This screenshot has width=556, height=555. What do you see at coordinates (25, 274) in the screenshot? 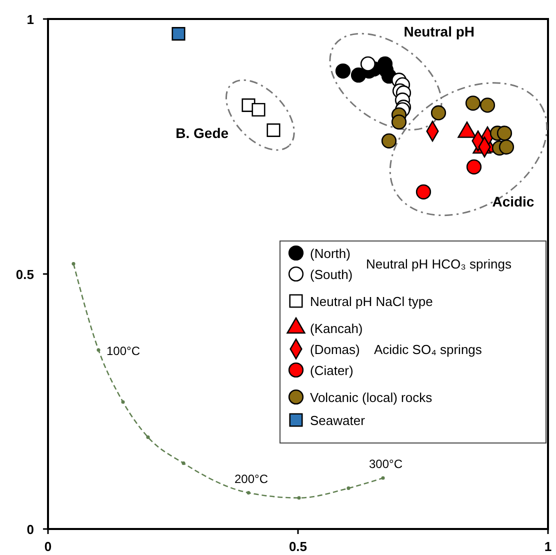
I see `y-tick-label: 0.5` at bounding box center [25, 274].